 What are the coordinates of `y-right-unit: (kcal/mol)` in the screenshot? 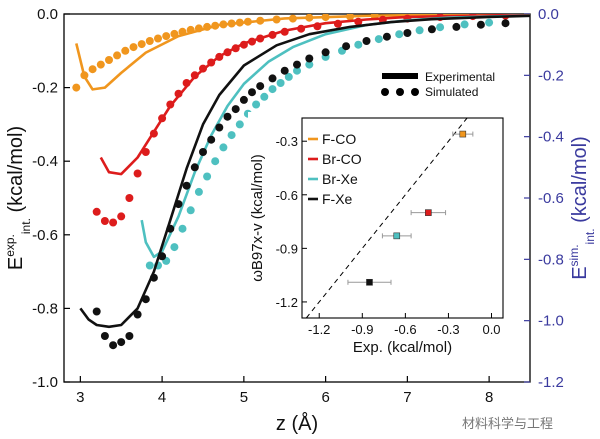 It's located at (580, 182).